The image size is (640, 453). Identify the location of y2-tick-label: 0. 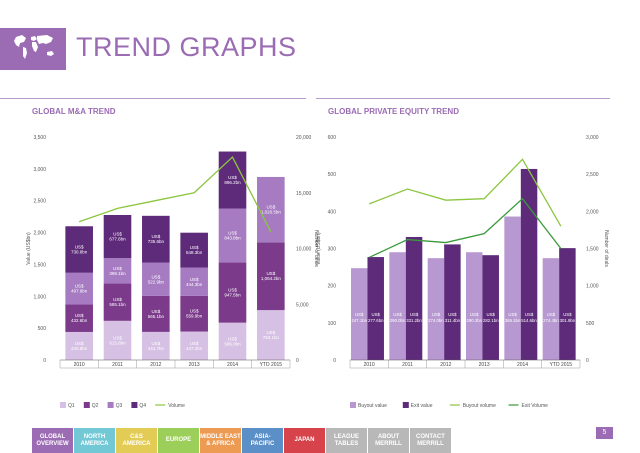
(587, 361).